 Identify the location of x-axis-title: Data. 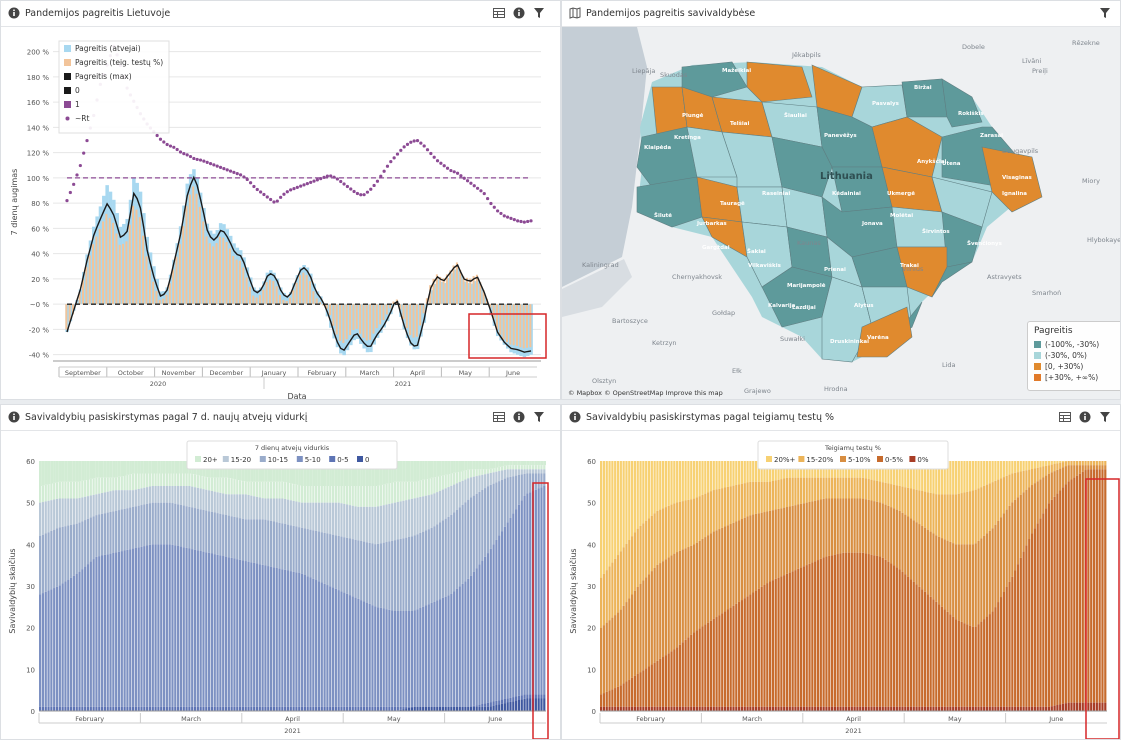
(296, 396).